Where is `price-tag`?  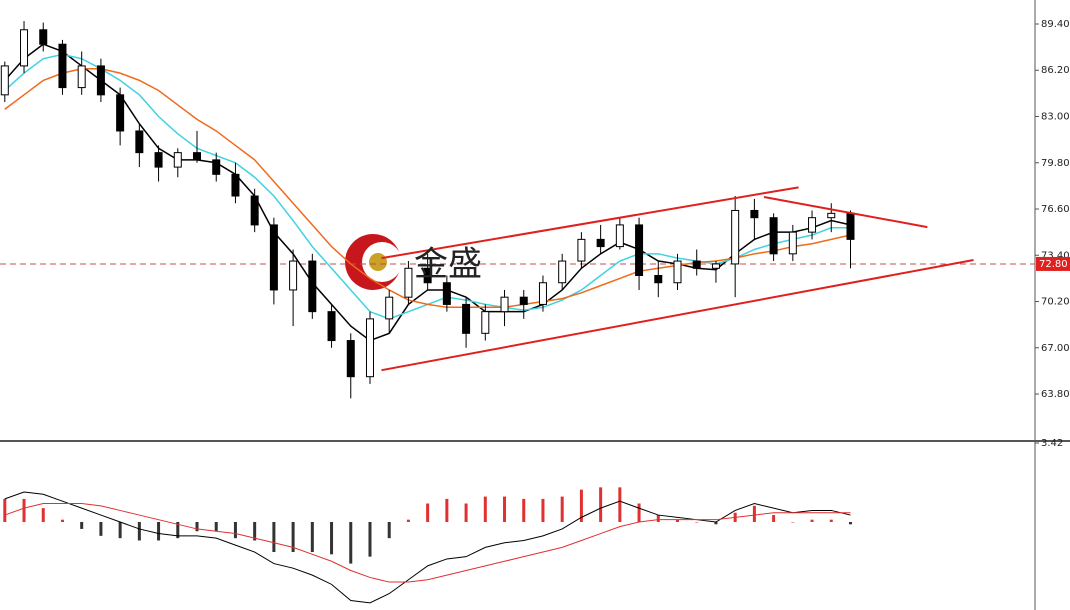 price-tag is located at coordinates (1053, 263).